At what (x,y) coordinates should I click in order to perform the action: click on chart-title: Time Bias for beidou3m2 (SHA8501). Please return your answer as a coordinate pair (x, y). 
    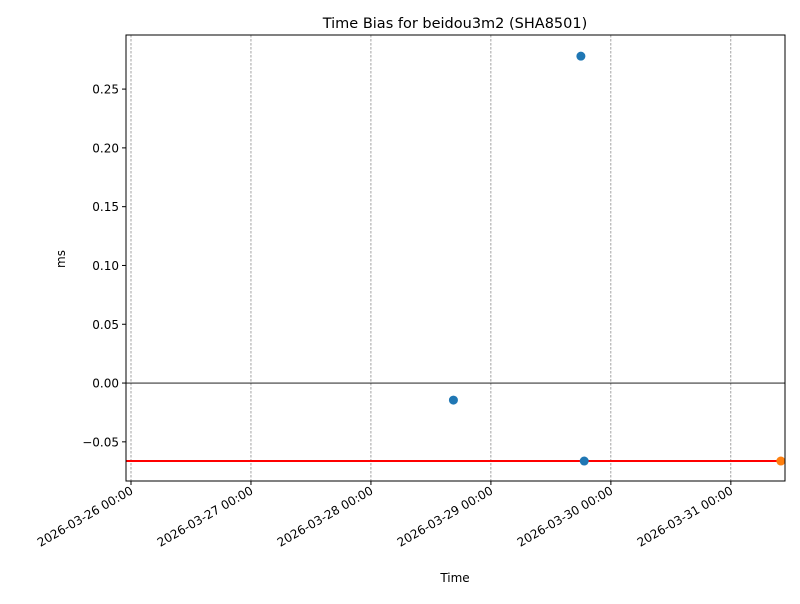
    Looking at the image, I should click on (455, 24).